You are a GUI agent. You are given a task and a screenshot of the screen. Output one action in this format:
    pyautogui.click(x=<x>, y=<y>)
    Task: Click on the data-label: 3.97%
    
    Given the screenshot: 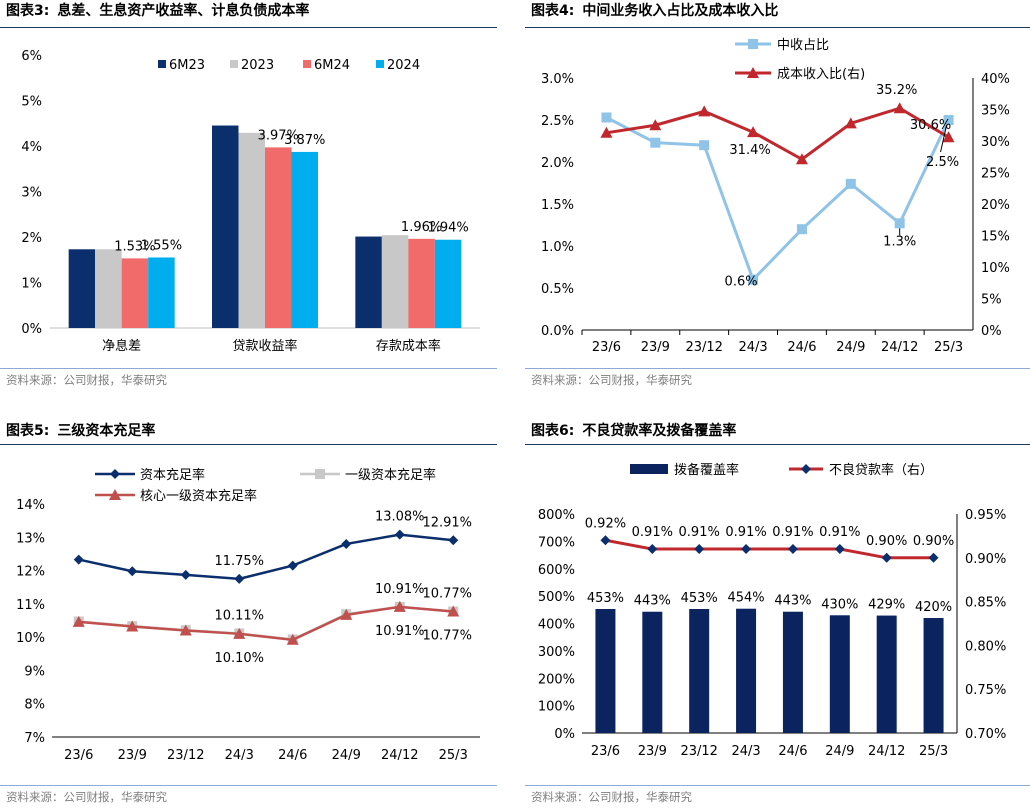 What is the action you would take?
    pyautogui.click(x=278, y=135)
    